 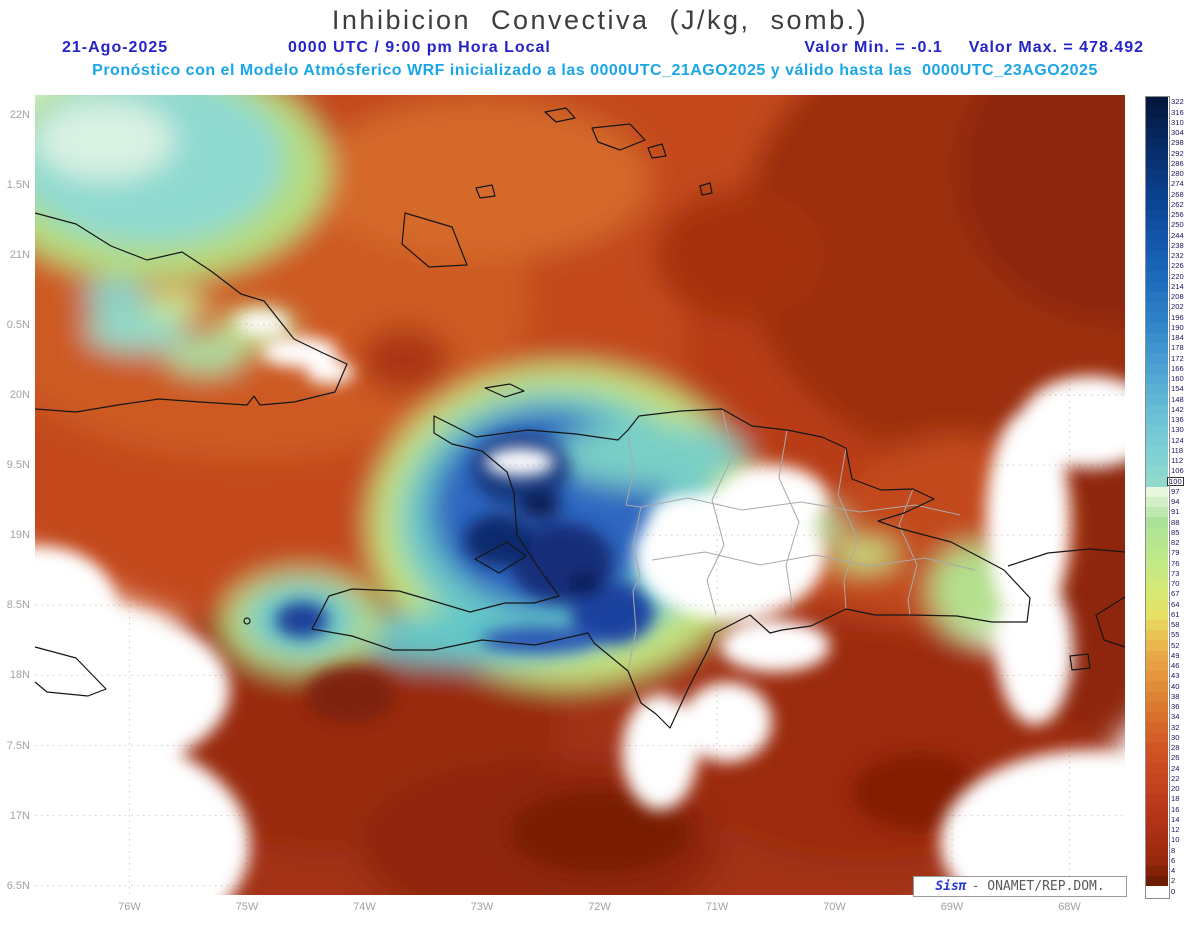 I want to click on colorbar-row: 52, so click(x=1173, y=645).